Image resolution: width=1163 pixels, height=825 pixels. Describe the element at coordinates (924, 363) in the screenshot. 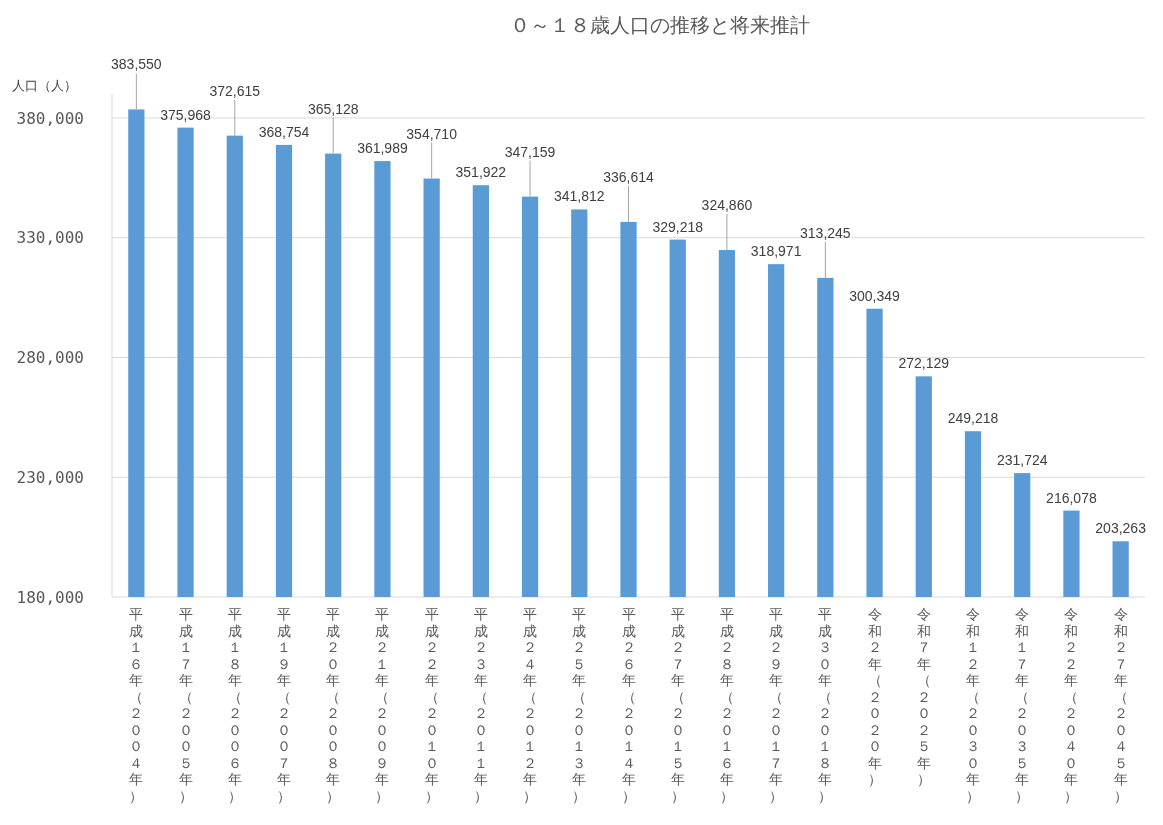

I see `data-label: 272,129` at that location.